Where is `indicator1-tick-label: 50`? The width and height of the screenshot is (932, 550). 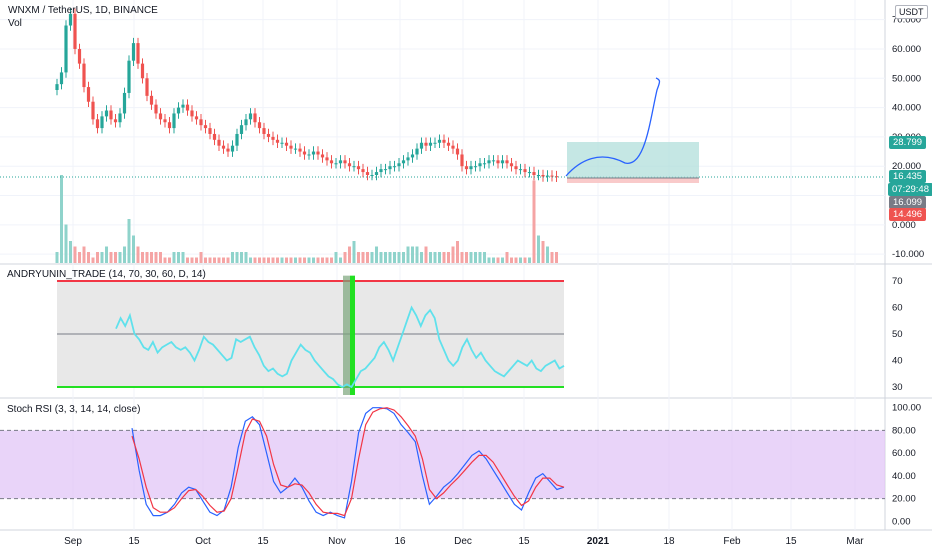
indicator1-tick-label: 50 is located at coordinates (897, 334).